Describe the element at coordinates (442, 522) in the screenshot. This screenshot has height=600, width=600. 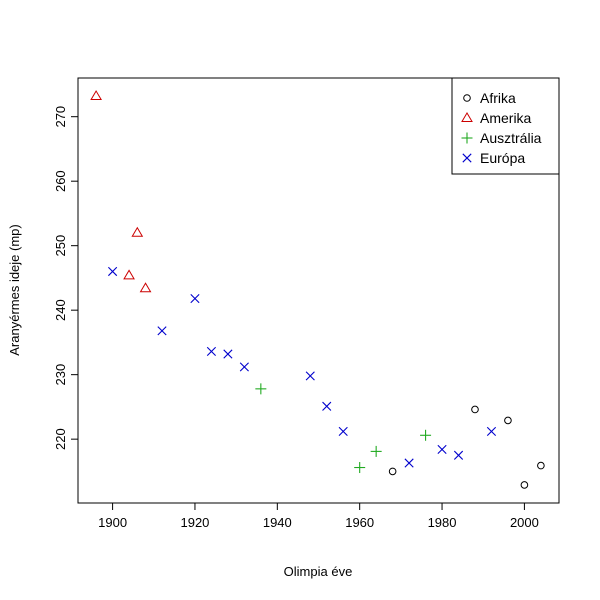
I see `x-tick-label: 1980` at that location.